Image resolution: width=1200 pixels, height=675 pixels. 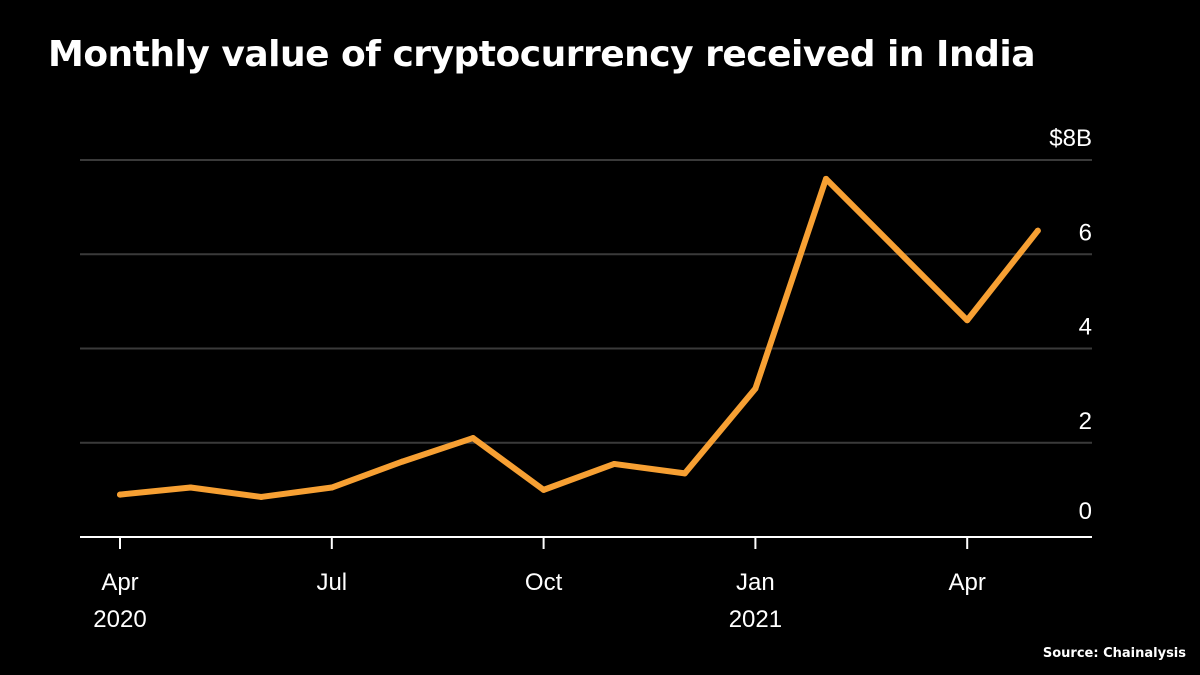 What do you see at coordinates (1114, 653) in the screenshot?
I see `source-note: Source: Chainalysis` at bounding box center [1114, 653].